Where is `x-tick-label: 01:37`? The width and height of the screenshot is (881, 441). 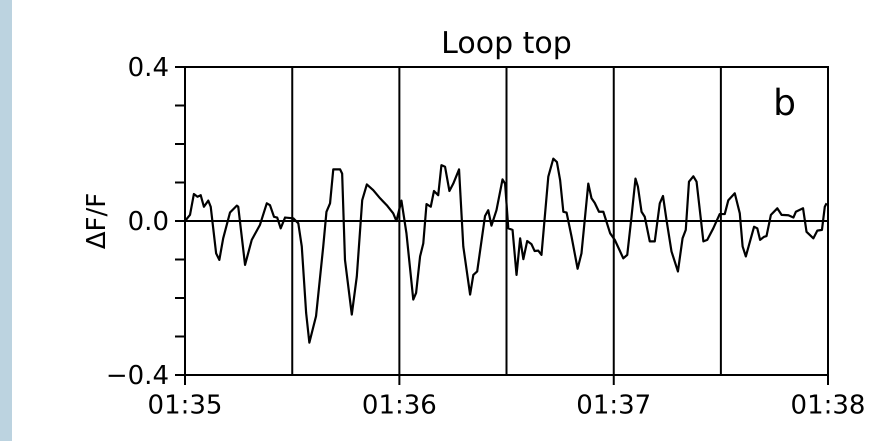 x-tick-label: 01:37 is located at coordinates (614, 405).